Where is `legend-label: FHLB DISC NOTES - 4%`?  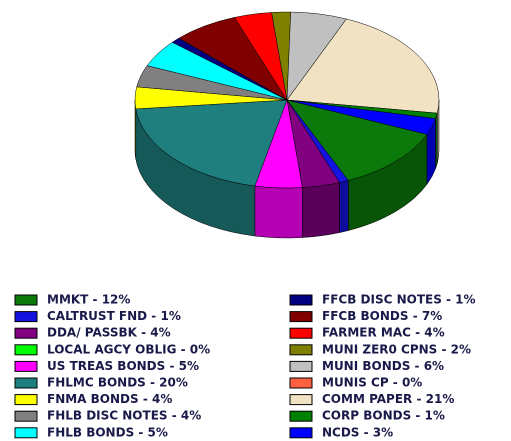
legend-label: FHLB DISC NOTES - 4% is located at coordinates (124, 416).